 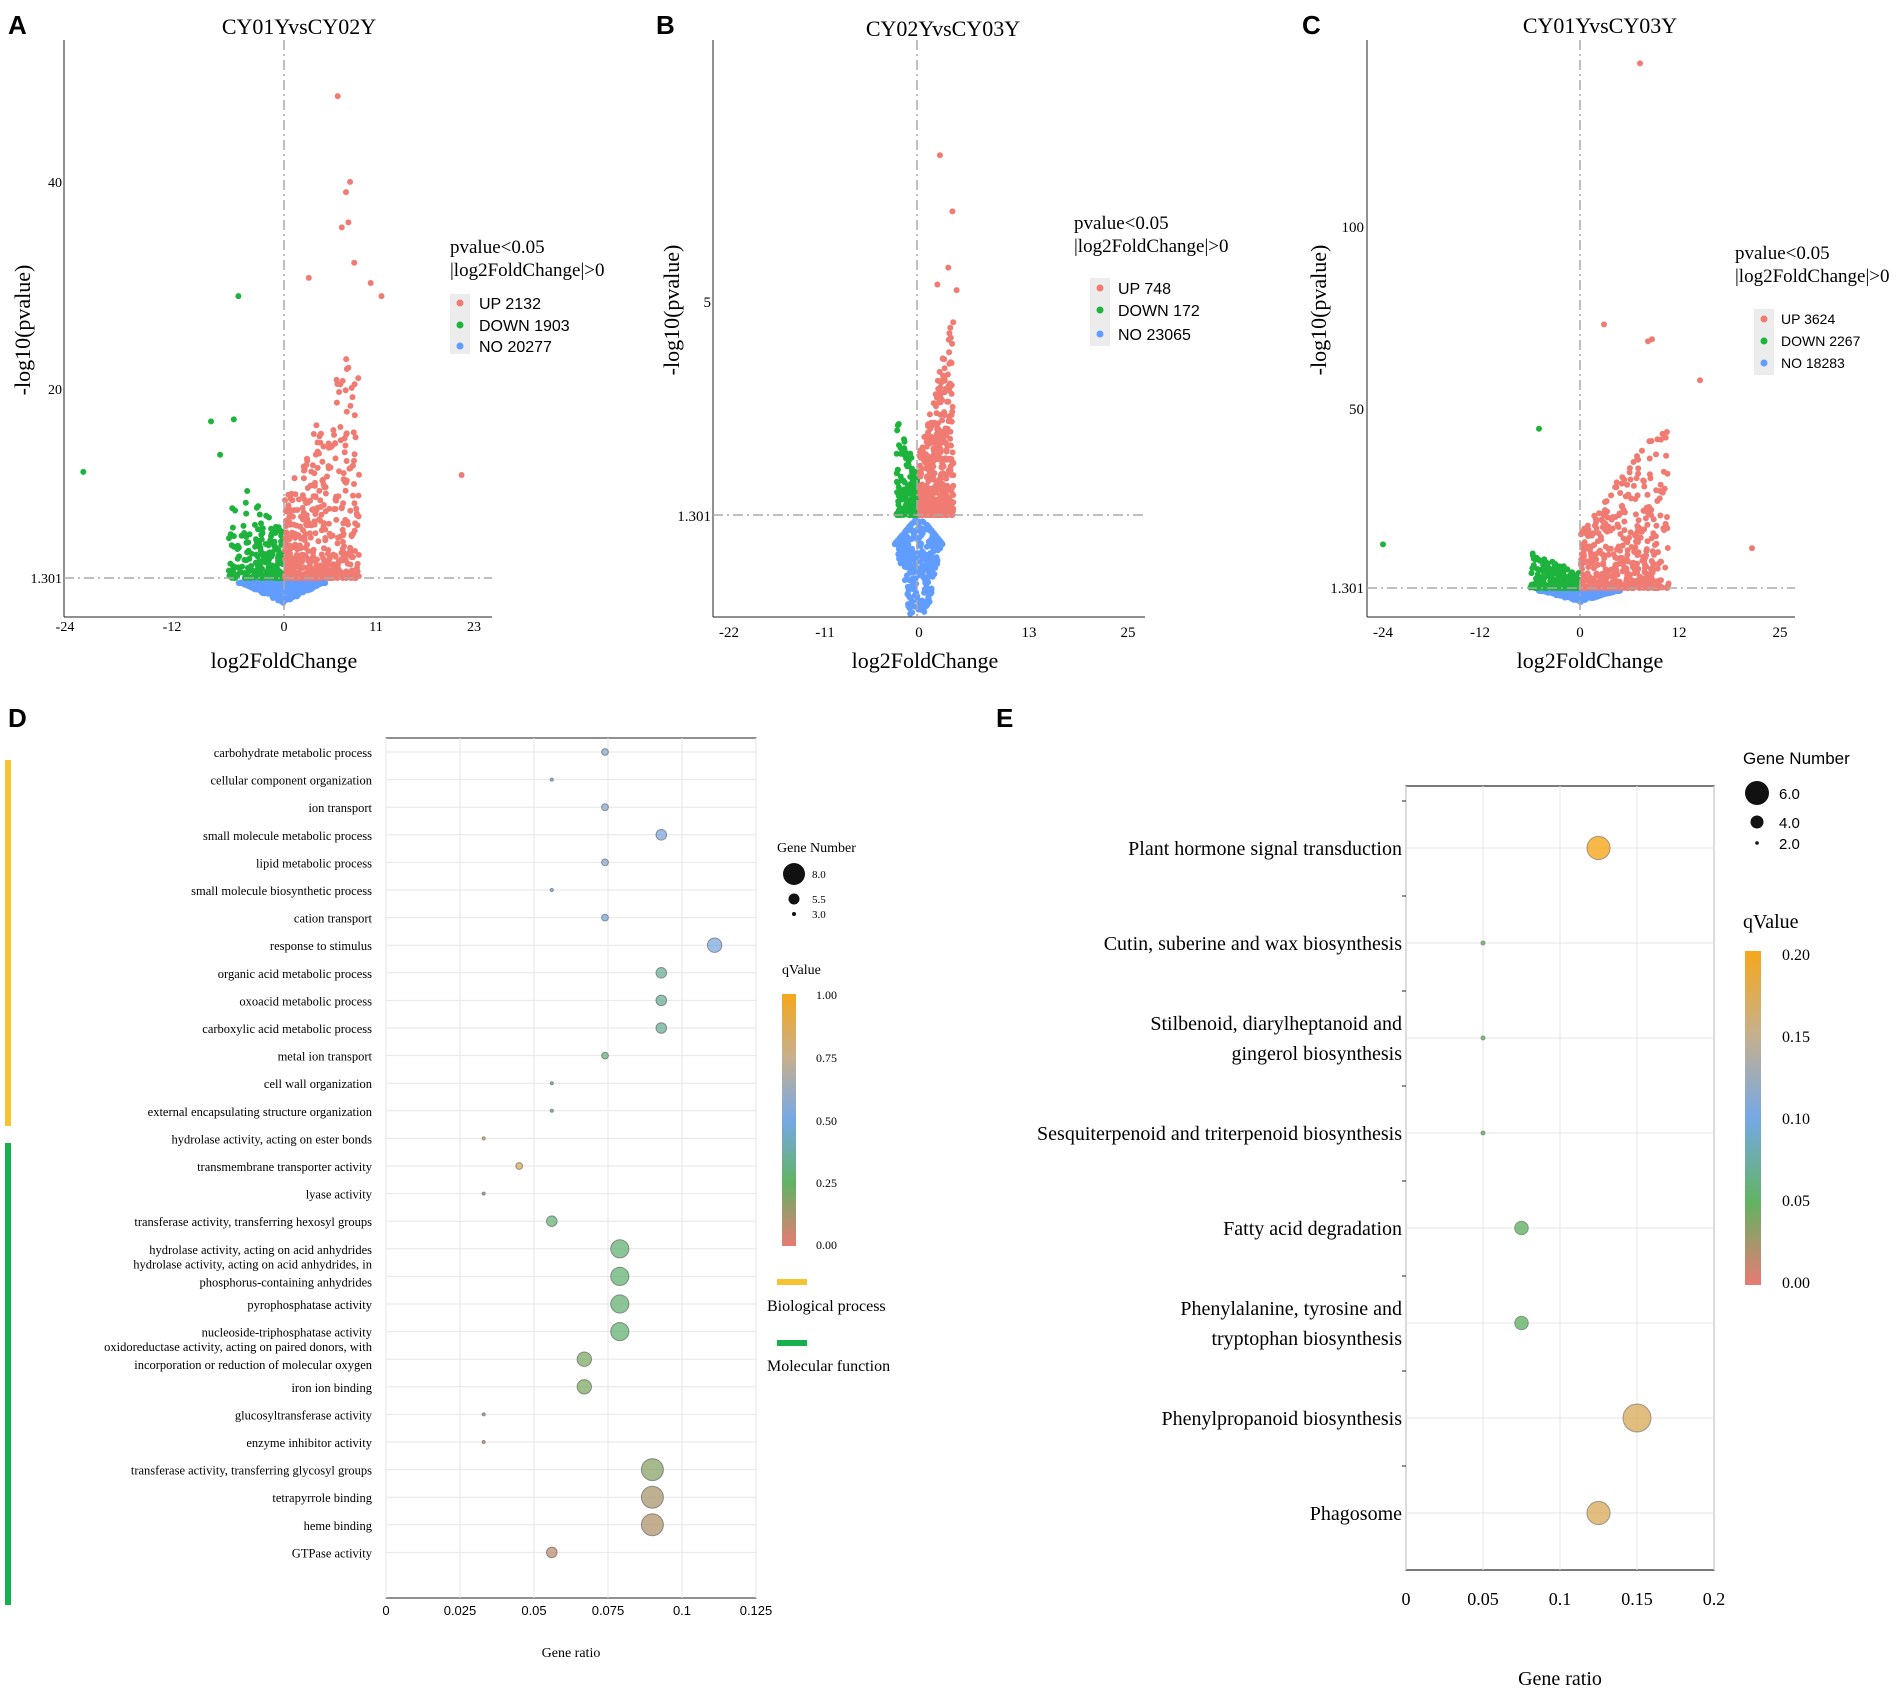 What do you see at coordinates (460, 303) in the screenshot?
I see `legend-key-up` at bounding box center [460, 303].